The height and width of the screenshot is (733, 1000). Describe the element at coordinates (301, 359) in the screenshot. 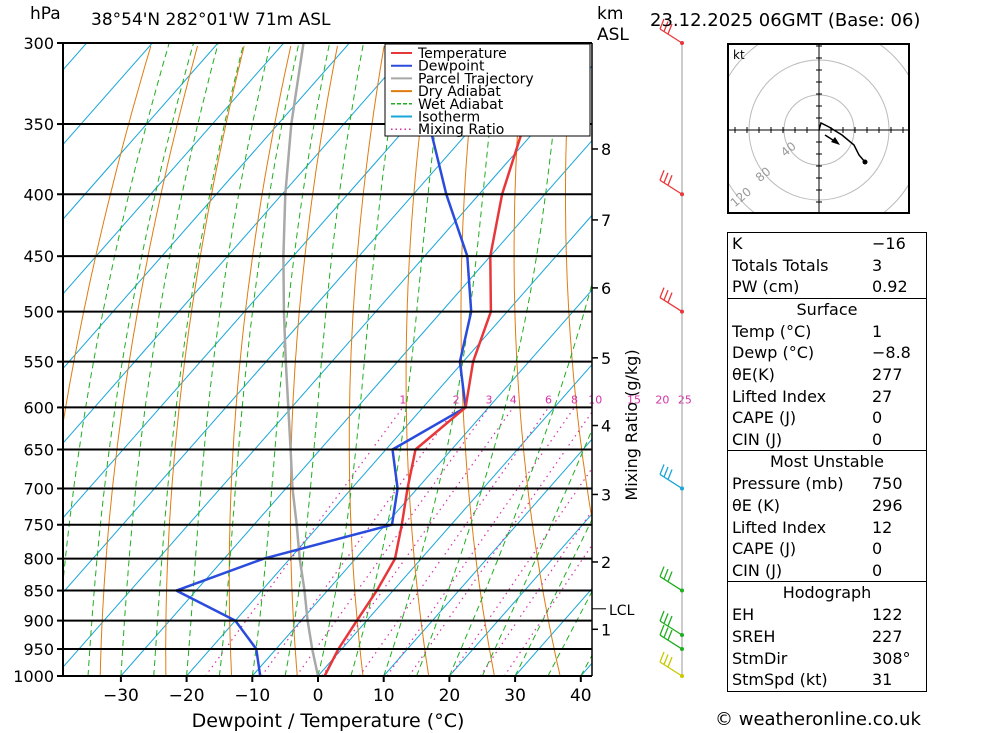

I see `parcel-trajectory-line` at that location.